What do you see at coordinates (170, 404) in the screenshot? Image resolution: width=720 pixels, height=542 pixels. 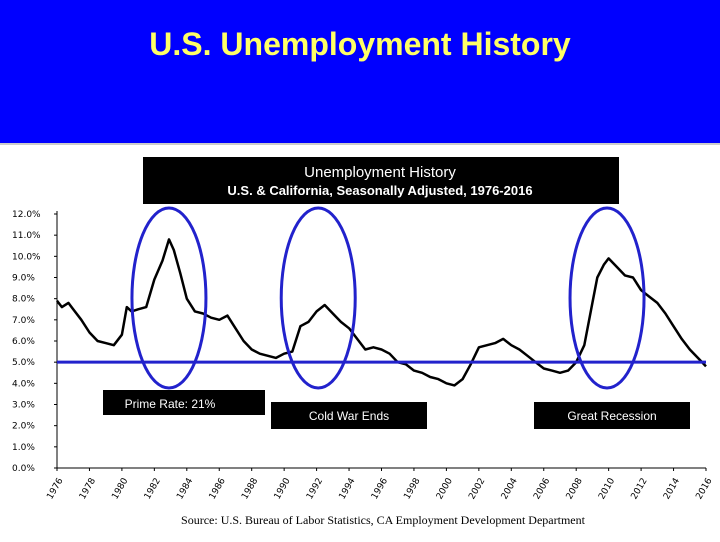 I see `annotation-prime-rate: Prime Rate: 21%` at bounding box center [170, 404].